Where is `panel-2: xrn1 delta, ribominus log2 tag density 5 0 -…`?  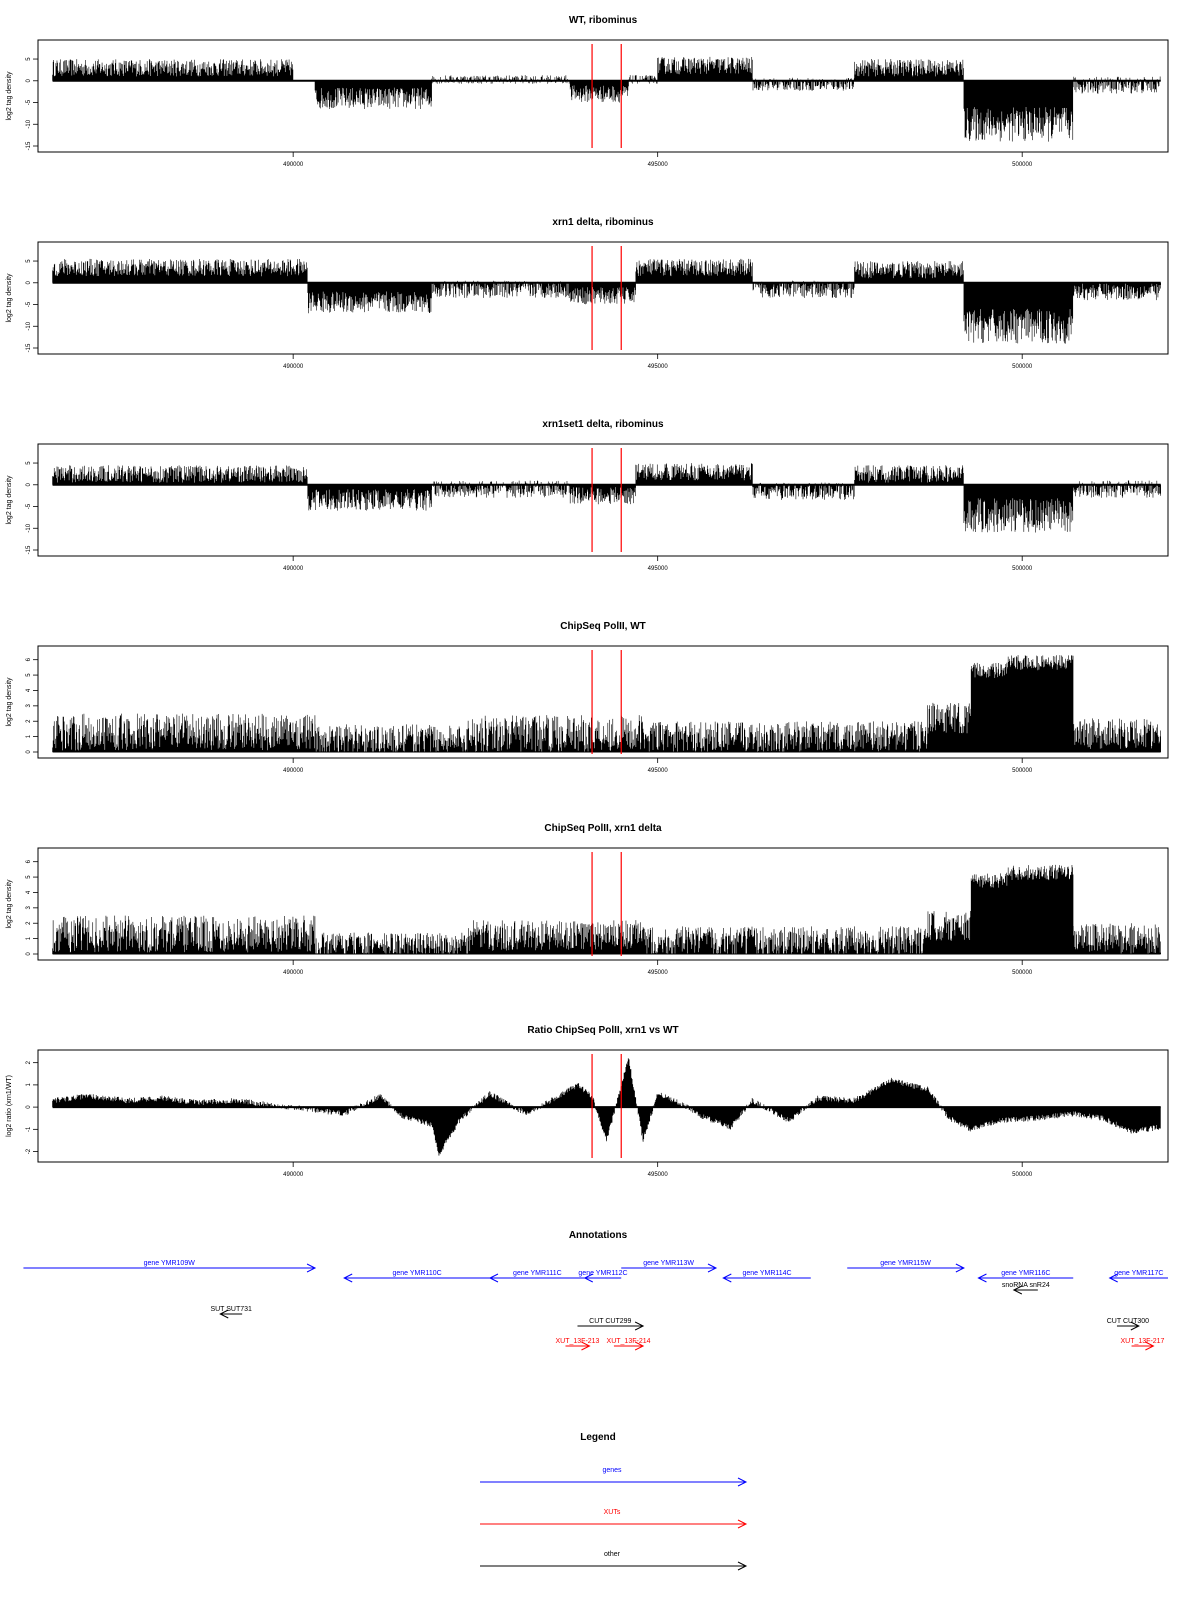
panel-2: xrn1 delta, ribominus log2 tag density 5 0 -… is located at coordinates (587, 293).